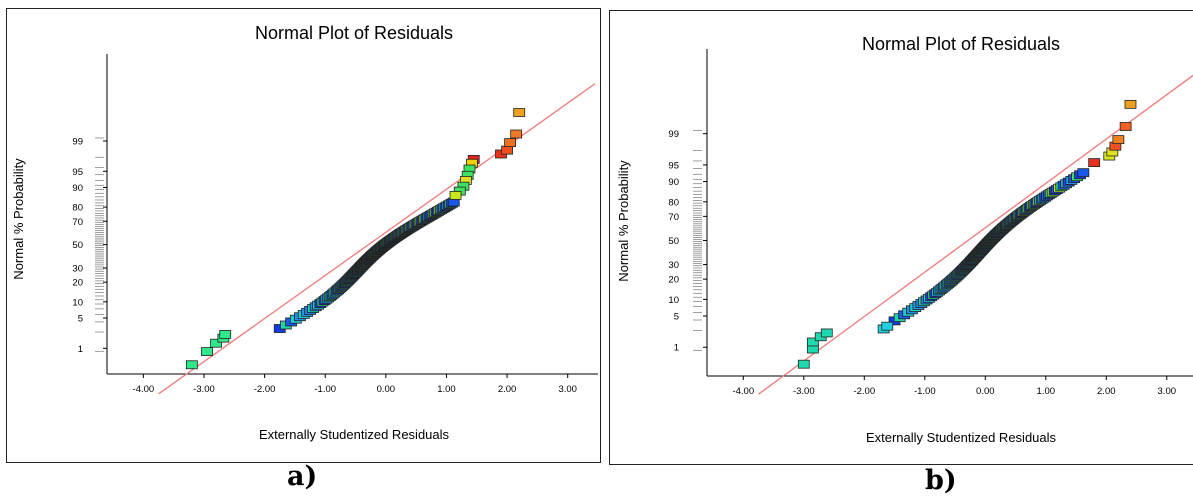  What do you see at coordinates (941, 480) in the screenshot?
I see `panel-label-b: b)` at bounding box center [941, 480].